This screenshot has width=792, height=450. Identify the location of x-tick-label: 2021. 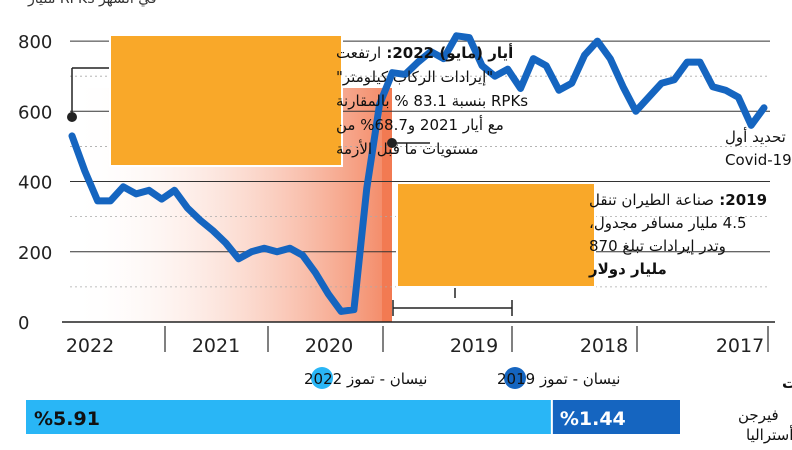
(216, 346).